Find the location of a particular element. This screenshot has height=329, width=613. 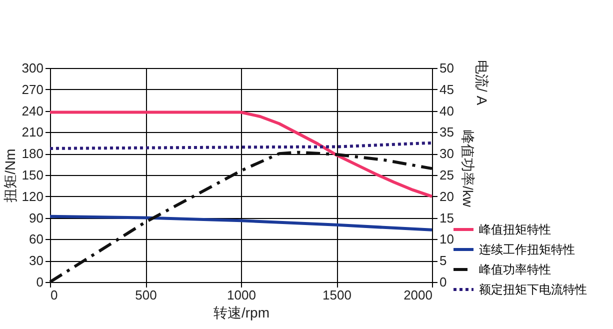

y2-tick-label: 35 is located at coordinates (447, 132).